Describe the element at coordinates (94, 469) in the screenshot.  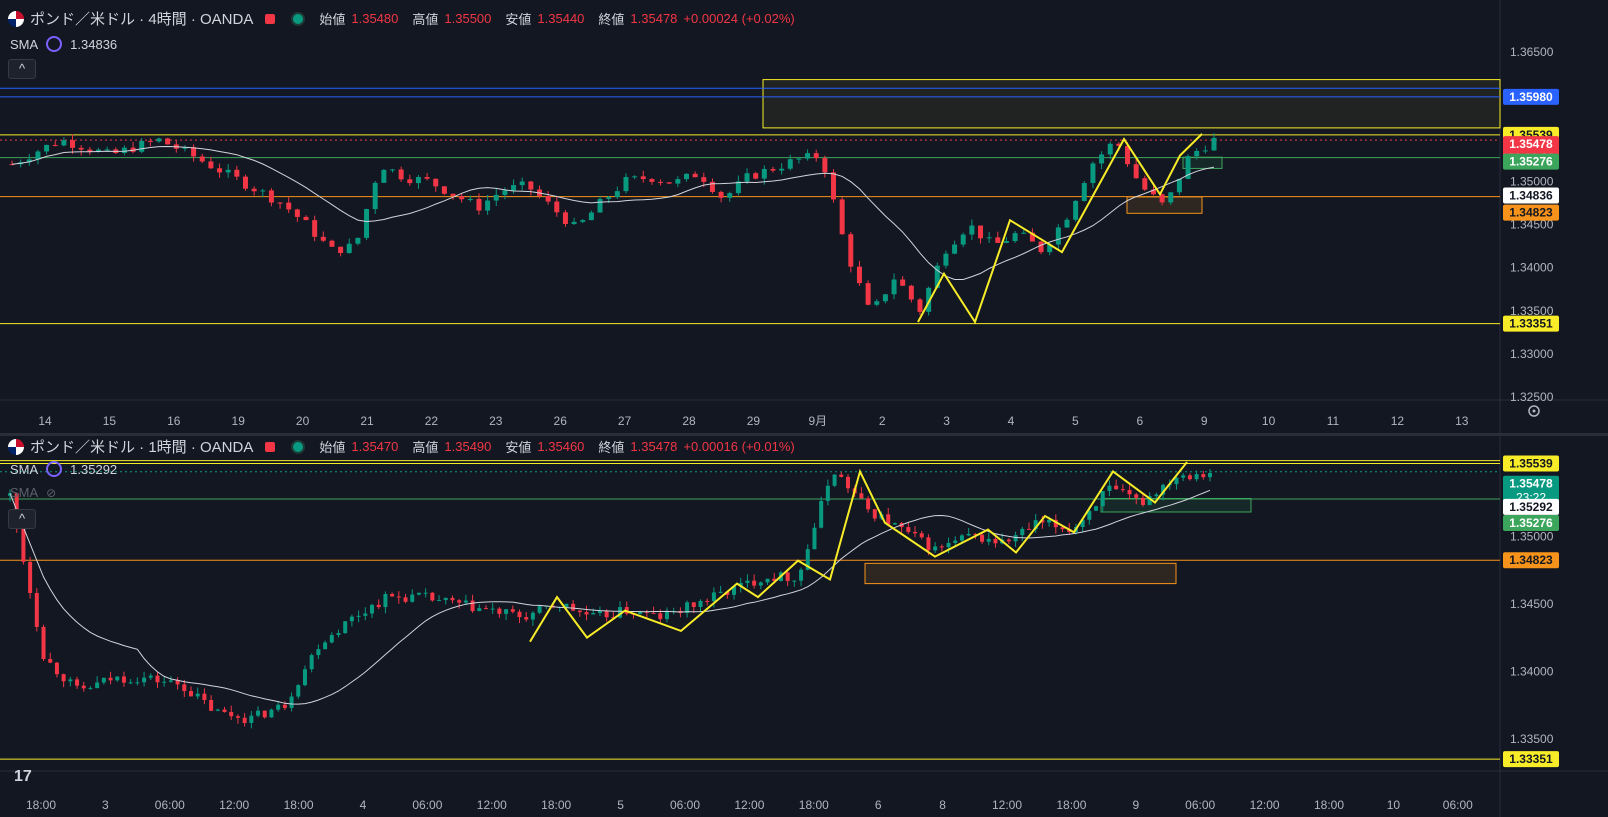
I see `sma-value: 1.35292` at that location.